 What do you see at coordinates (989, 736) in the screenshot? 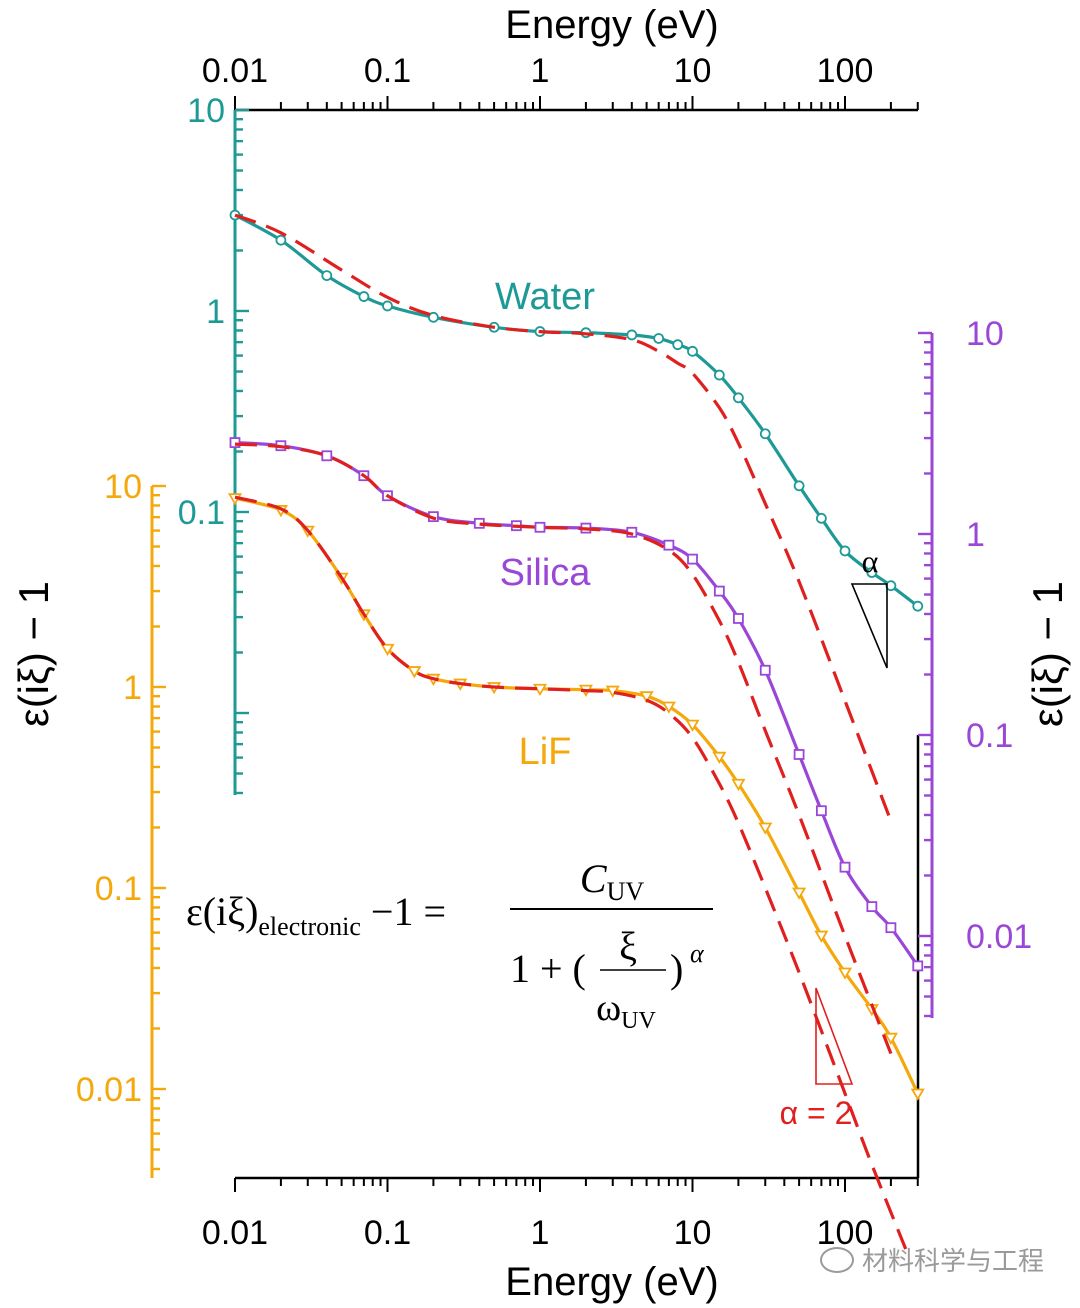
I see `y-tick-label-silica: 0.1` at bounding box center [989, 736].